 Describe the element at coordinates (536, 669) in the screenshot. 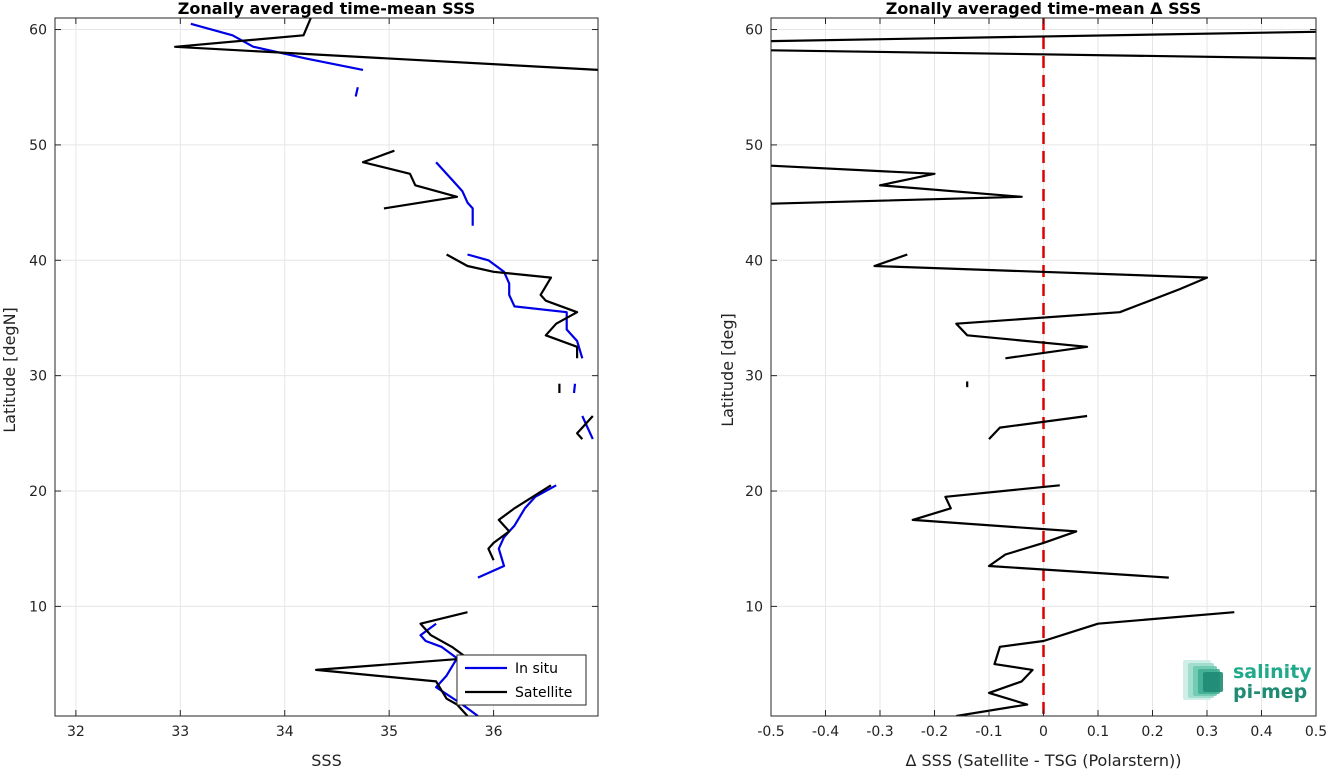

I see `legend-entry-label: In situ` at that location.